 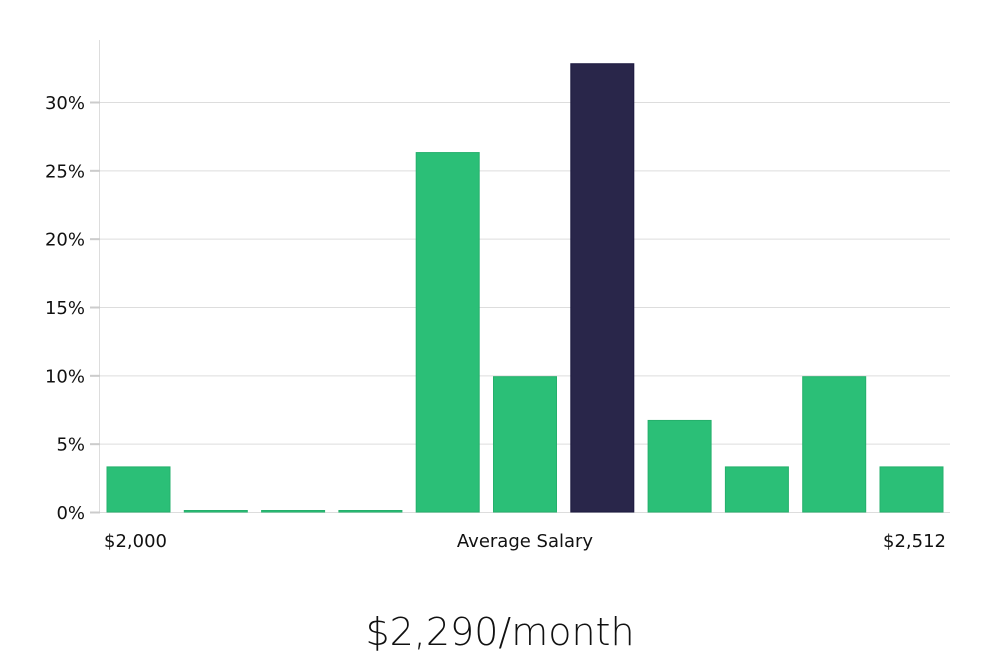 I want to click on x-axis-label: Average Salary, so click(x=525, y=541).